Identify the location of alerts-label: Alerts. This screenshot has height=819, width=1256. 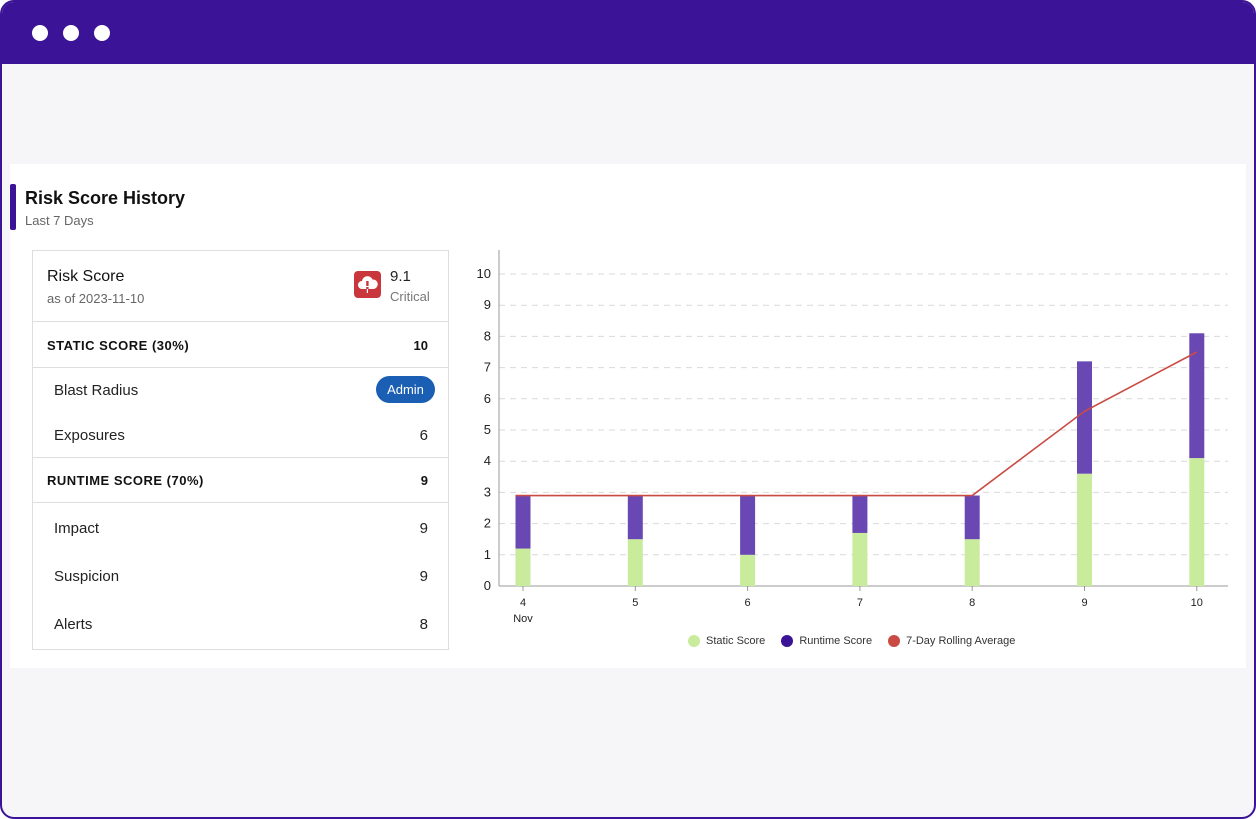
(73, 624).